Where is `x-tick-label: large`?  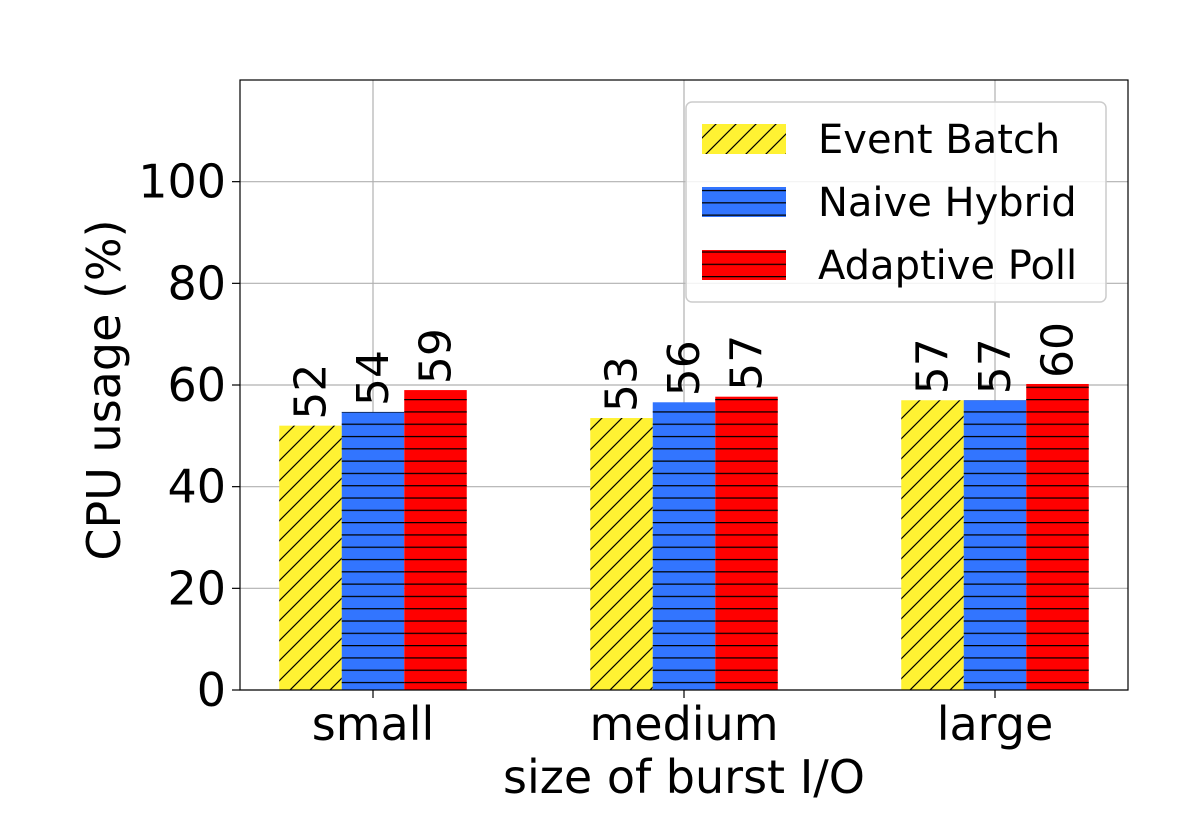 x-tick-label: large is located at coordinates (995, 724).